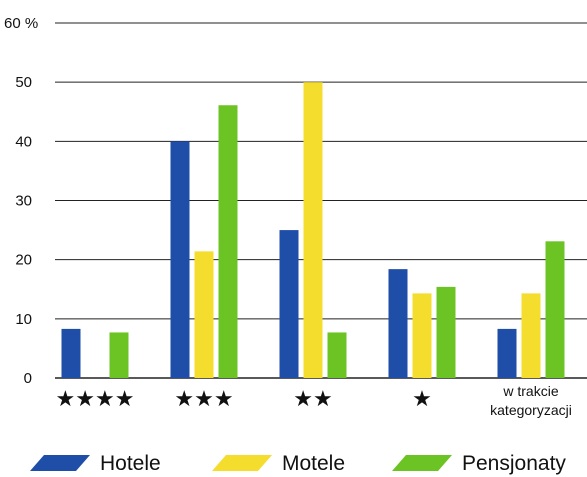 This screenshot has width=587, height=477. I want to click on x-category-label: ★★★★, so click(95, 399).